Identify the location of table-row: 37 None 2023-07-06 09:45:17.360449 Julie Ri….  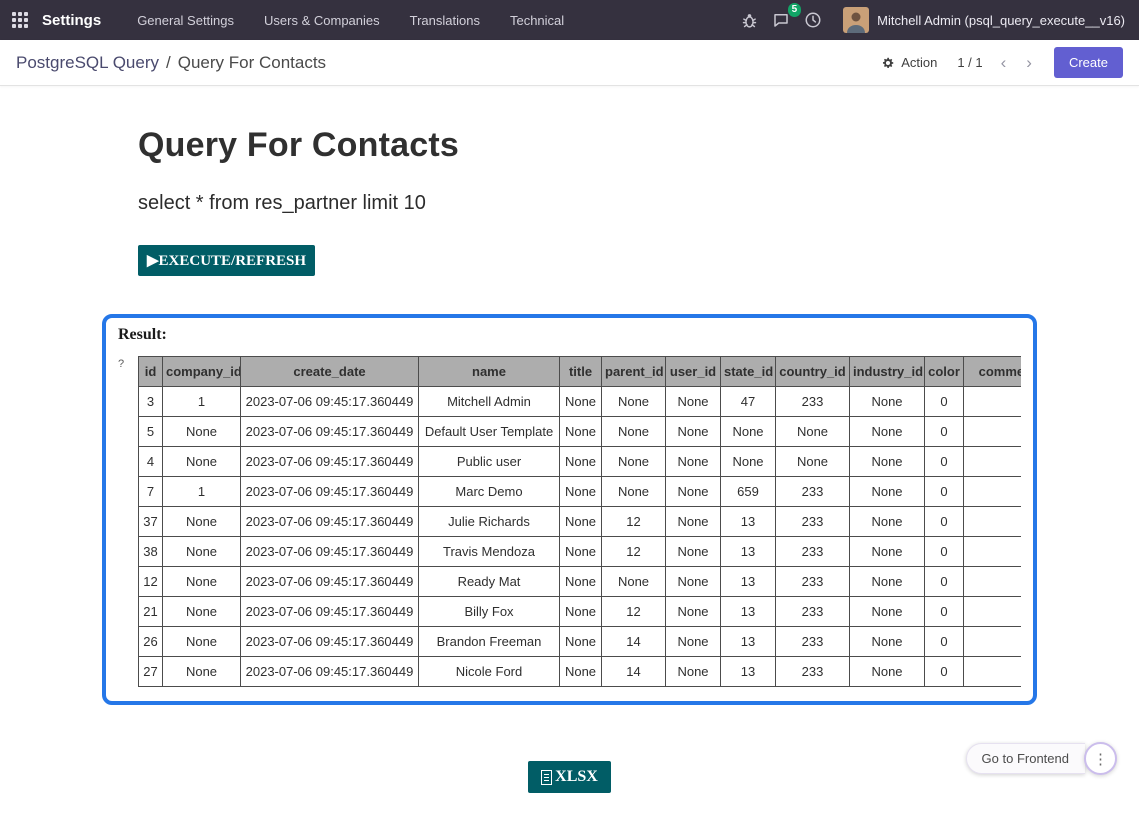
(579, 521).